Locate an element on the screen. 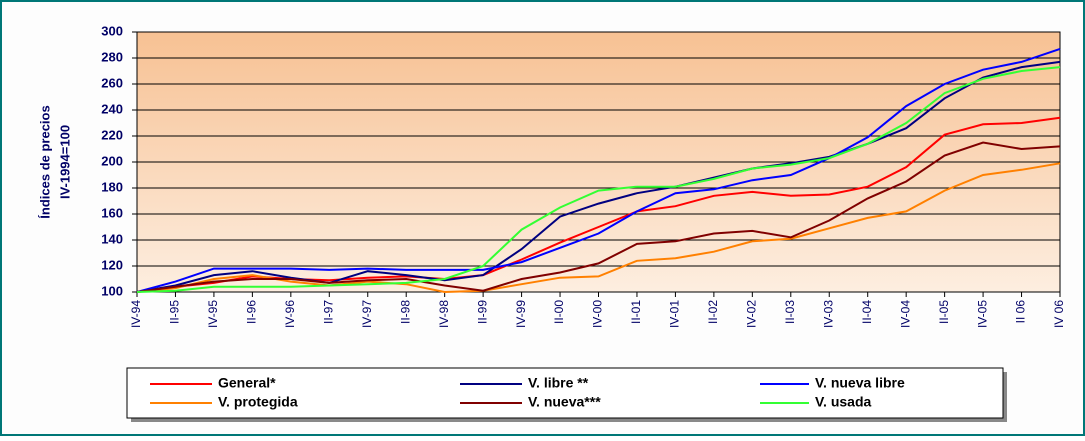 The height and width of the screenshot is (441, 1085). x-tick-label: II-98 is located at coordinates (405, 312).